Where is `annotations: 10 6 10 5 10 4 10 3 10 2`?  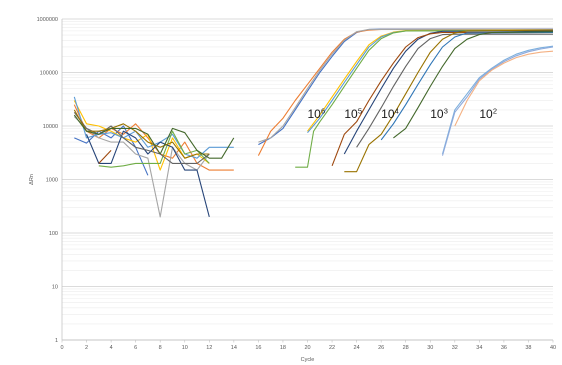
annotations: 10 6 10 5 10 4 10 3 10 2 is located at coordinates (403, 114).